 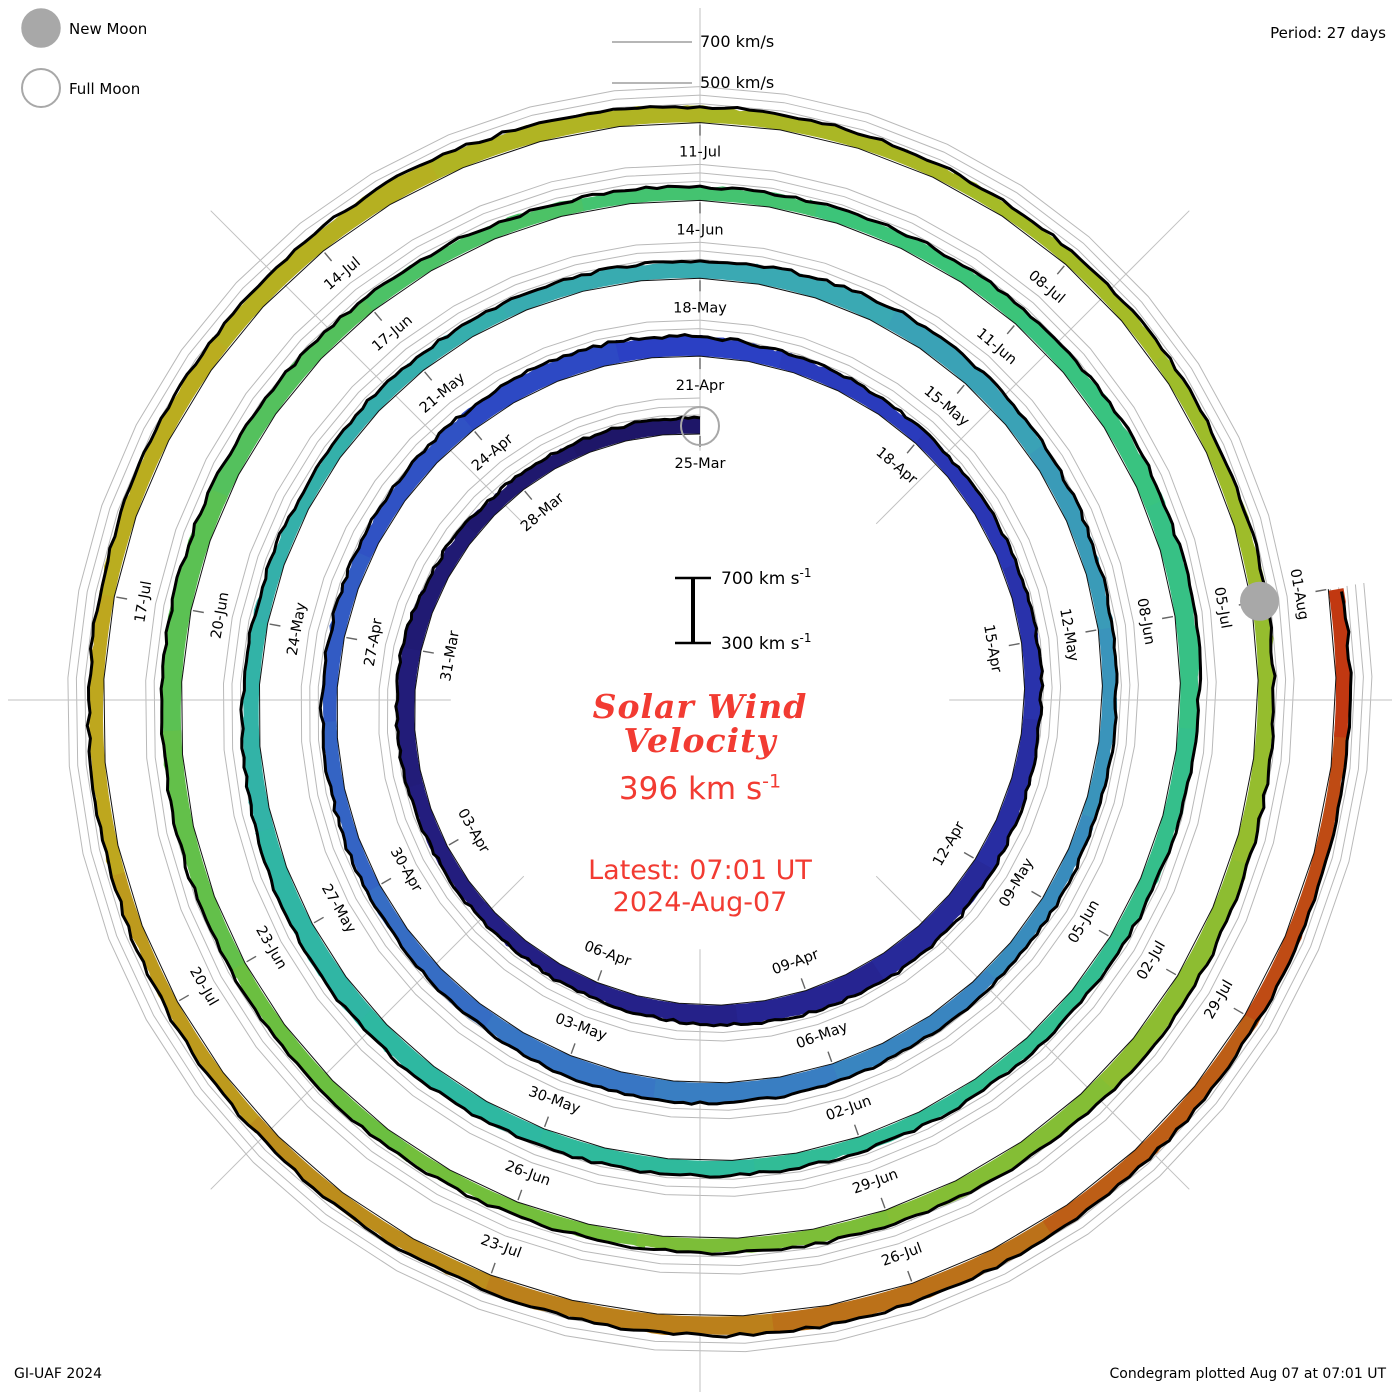 I want to click on date-label: 05-Jul, so click(x=1222, y=608).